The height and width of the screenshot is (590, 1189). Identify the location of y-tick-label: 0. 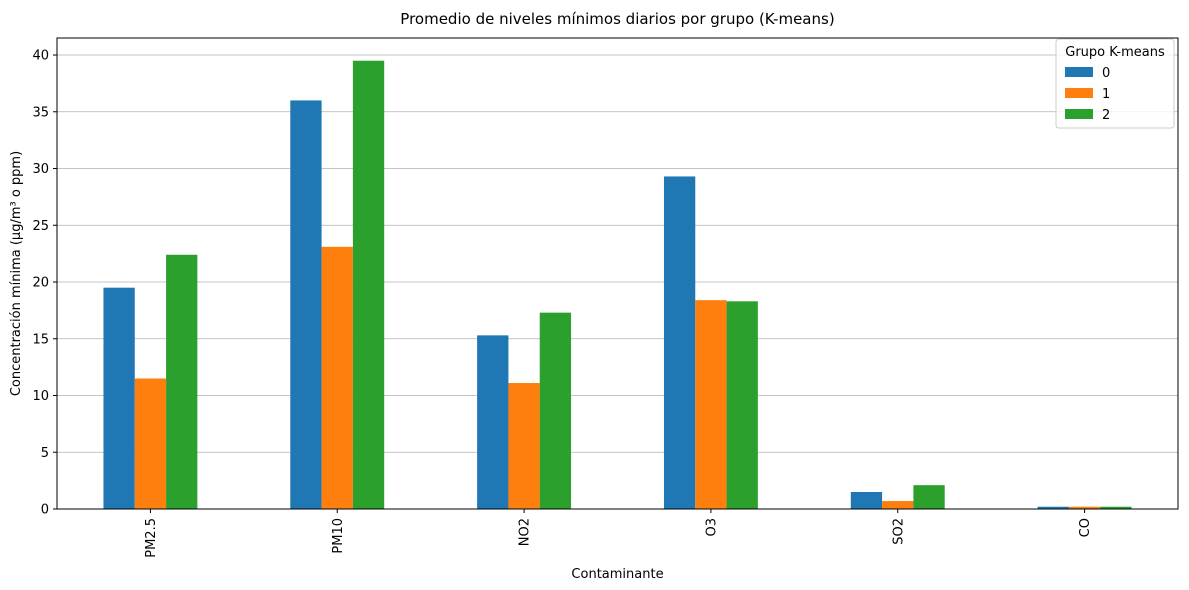
(45, 510).